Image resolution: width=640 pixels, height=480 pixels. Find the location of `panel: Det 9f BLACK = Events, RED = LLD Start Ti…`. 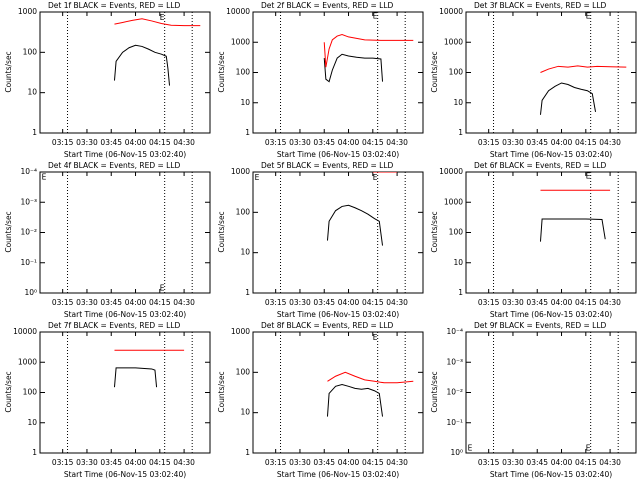

panel: Det 9f BLACK = Events, RED = LLD Start Ti… is located at coordinates (533, 400).